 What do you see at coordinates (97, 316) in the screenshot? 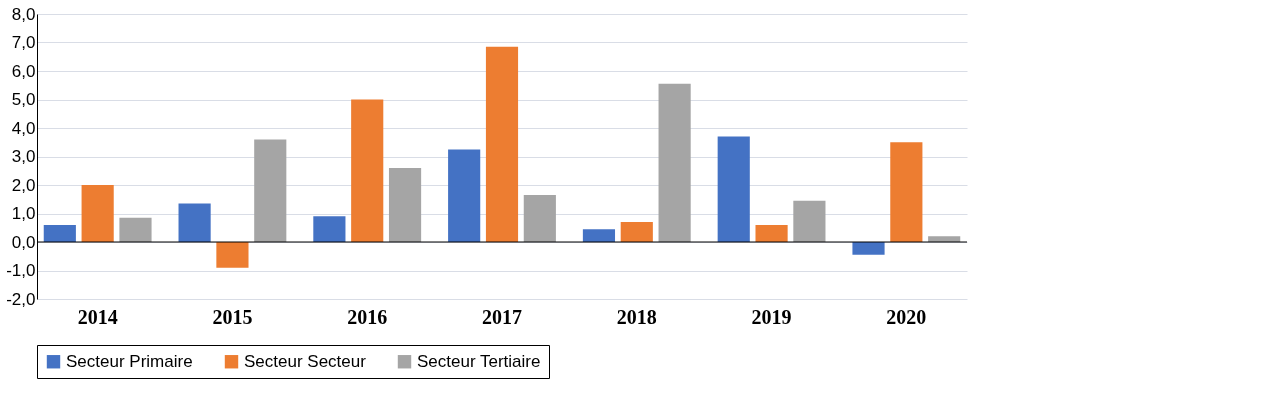
I see `x-tick-label: 2014` at bounding box center [97, 316].